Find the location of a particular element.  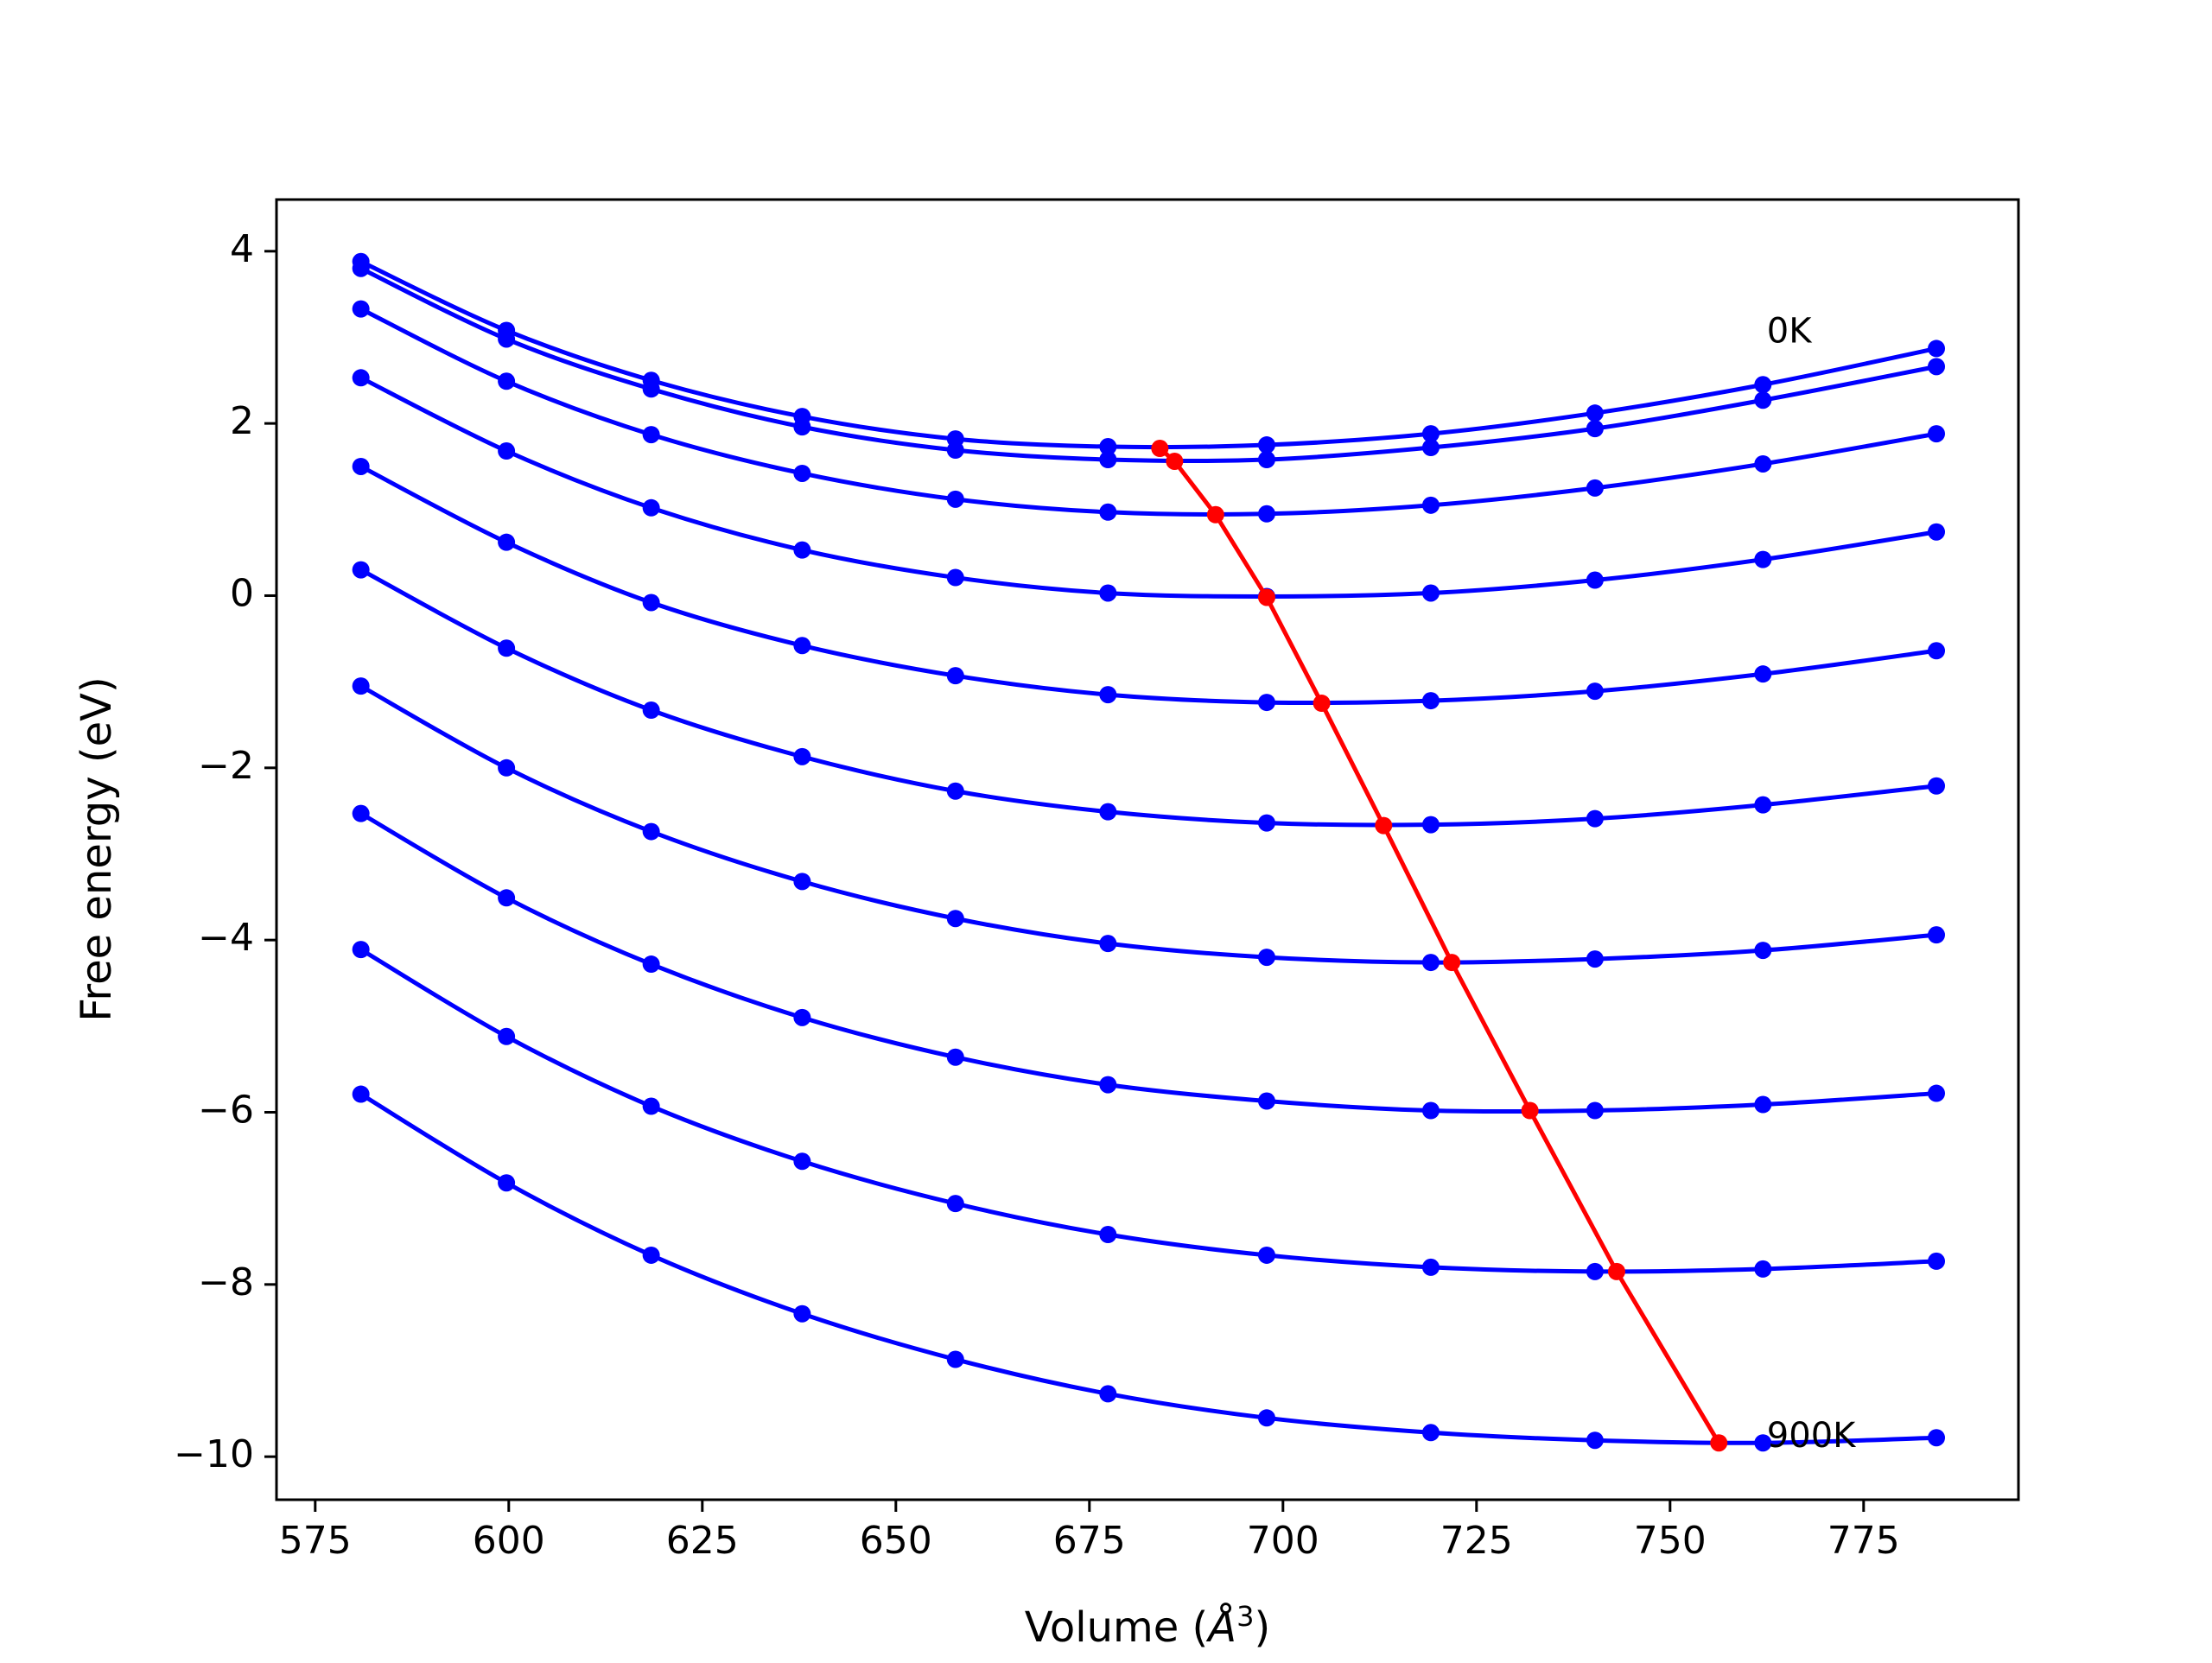

annotation-1: 900K is located at coordinates (1812, 1436).